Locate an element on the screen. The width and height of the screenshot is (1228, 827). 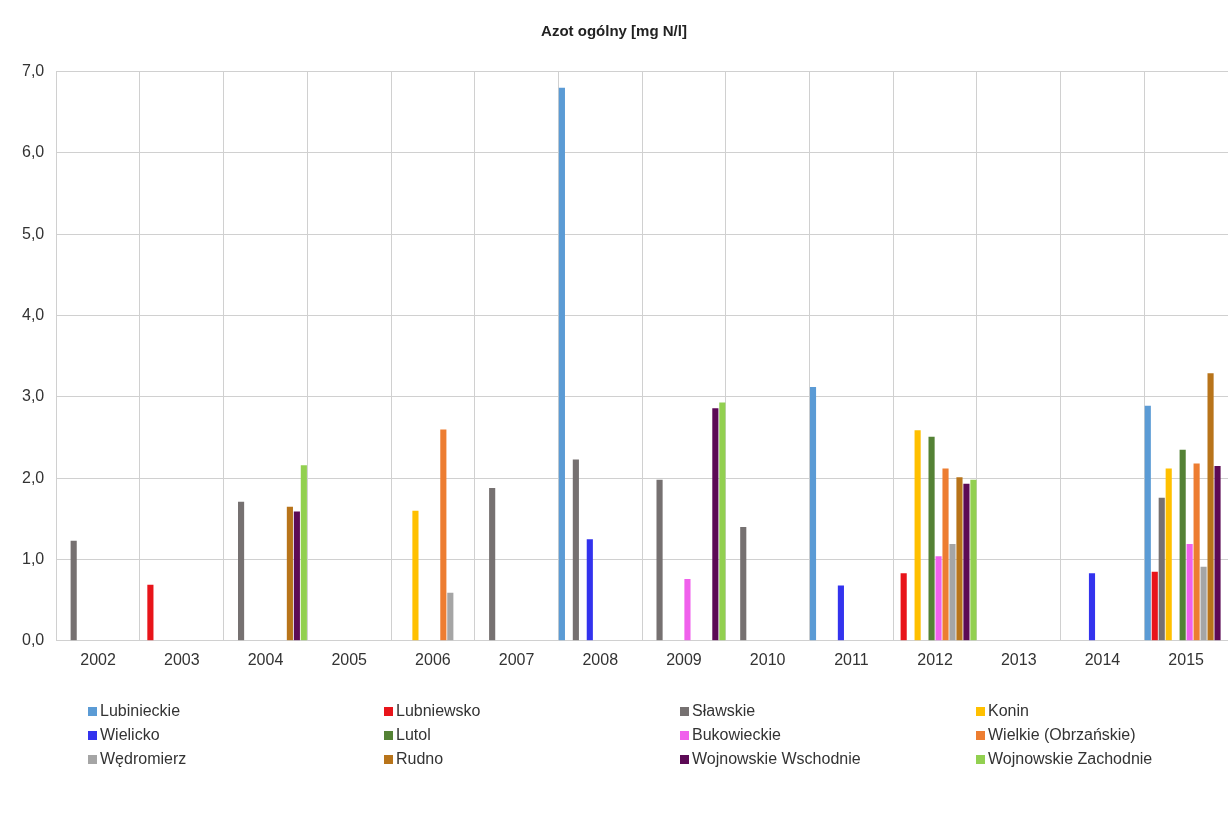
x-tick-label: 2008 is located at coordinates (600, 659).